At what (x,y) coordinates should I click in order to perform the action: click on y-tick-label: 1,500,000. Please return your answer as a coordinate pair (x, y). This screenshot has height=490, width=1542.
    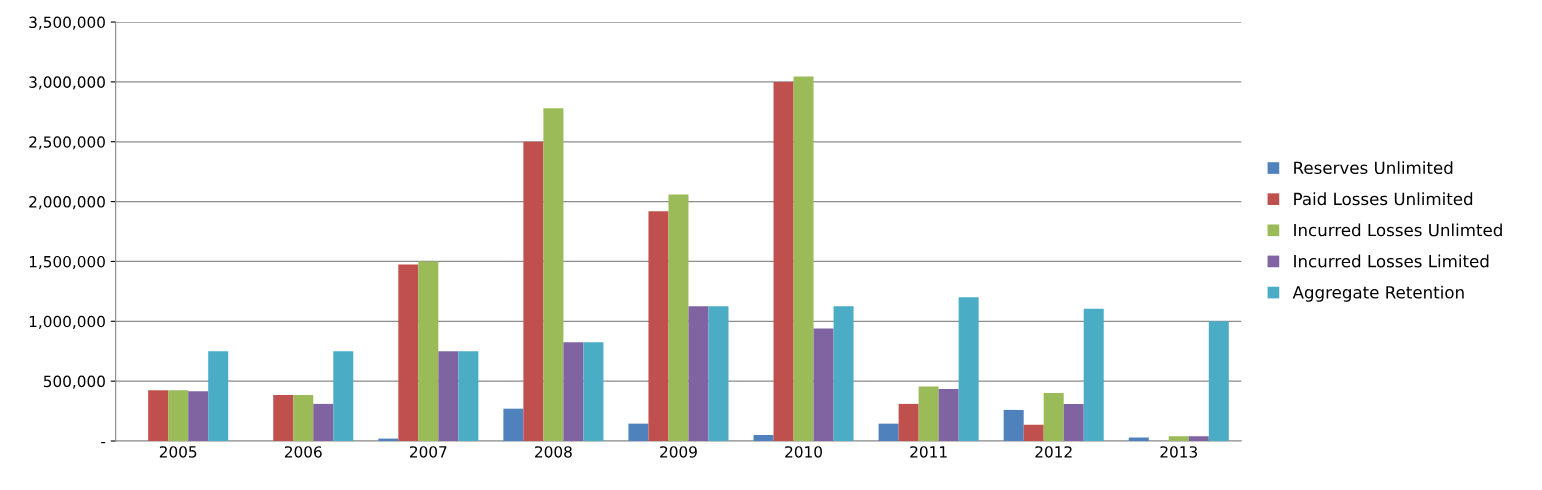
    Looking at the image, I should click on (67, 262).